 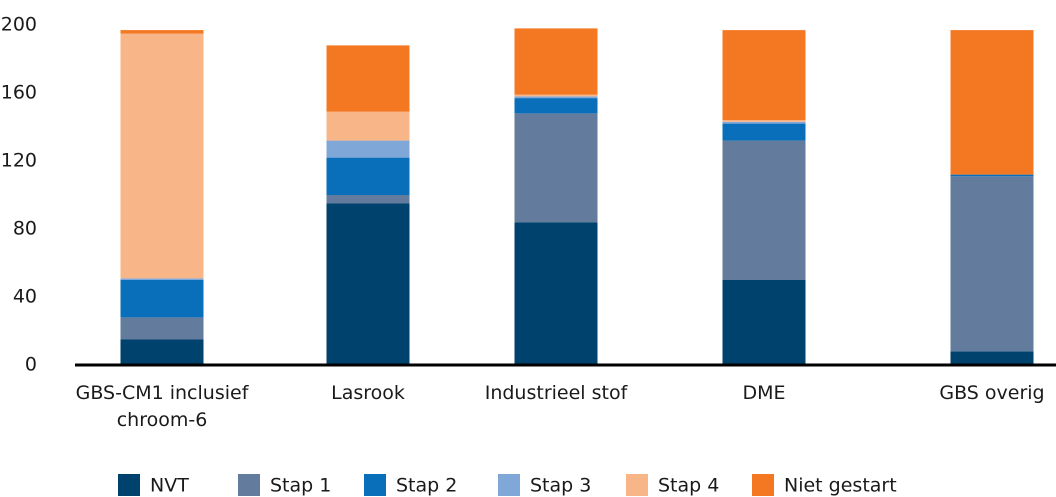 What do you see at coordinates (840, 486) in the screenshot?
I see `legend-label: Niet gestart` at bounding box center [840, 486].